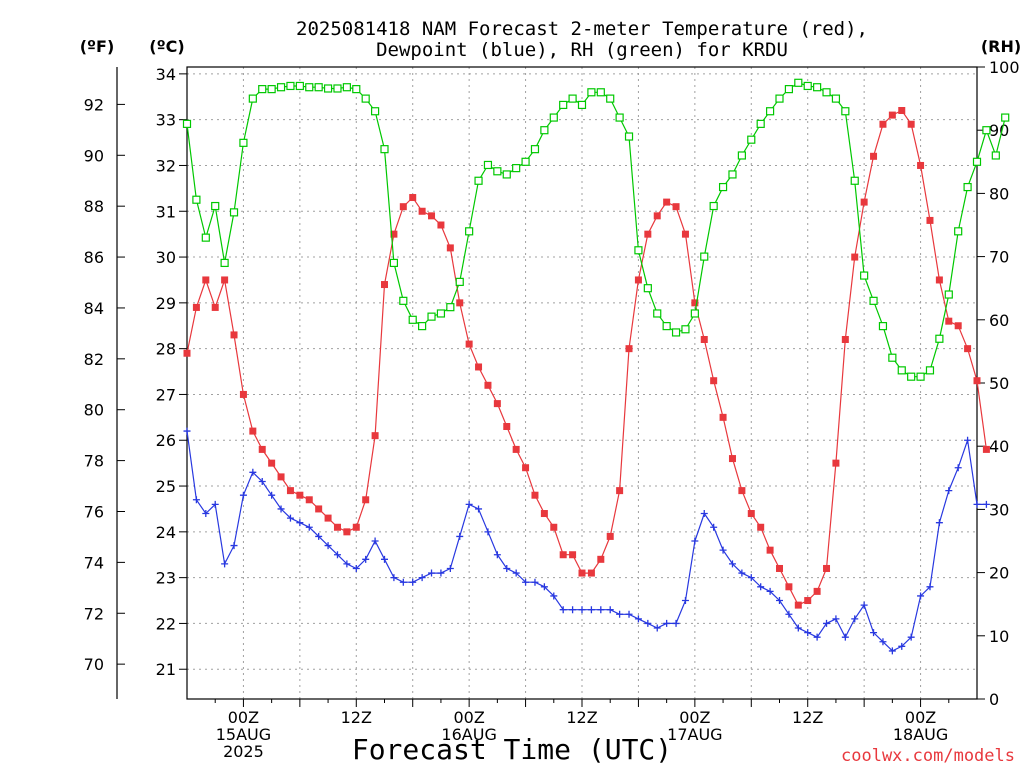 Image resolution: width=1024 pixels, height=768 pixels. What do you see at coordinates (166, 394) in the screenshot?
I see `celsius-tick-label: 27` at bounding box center [166, 394].